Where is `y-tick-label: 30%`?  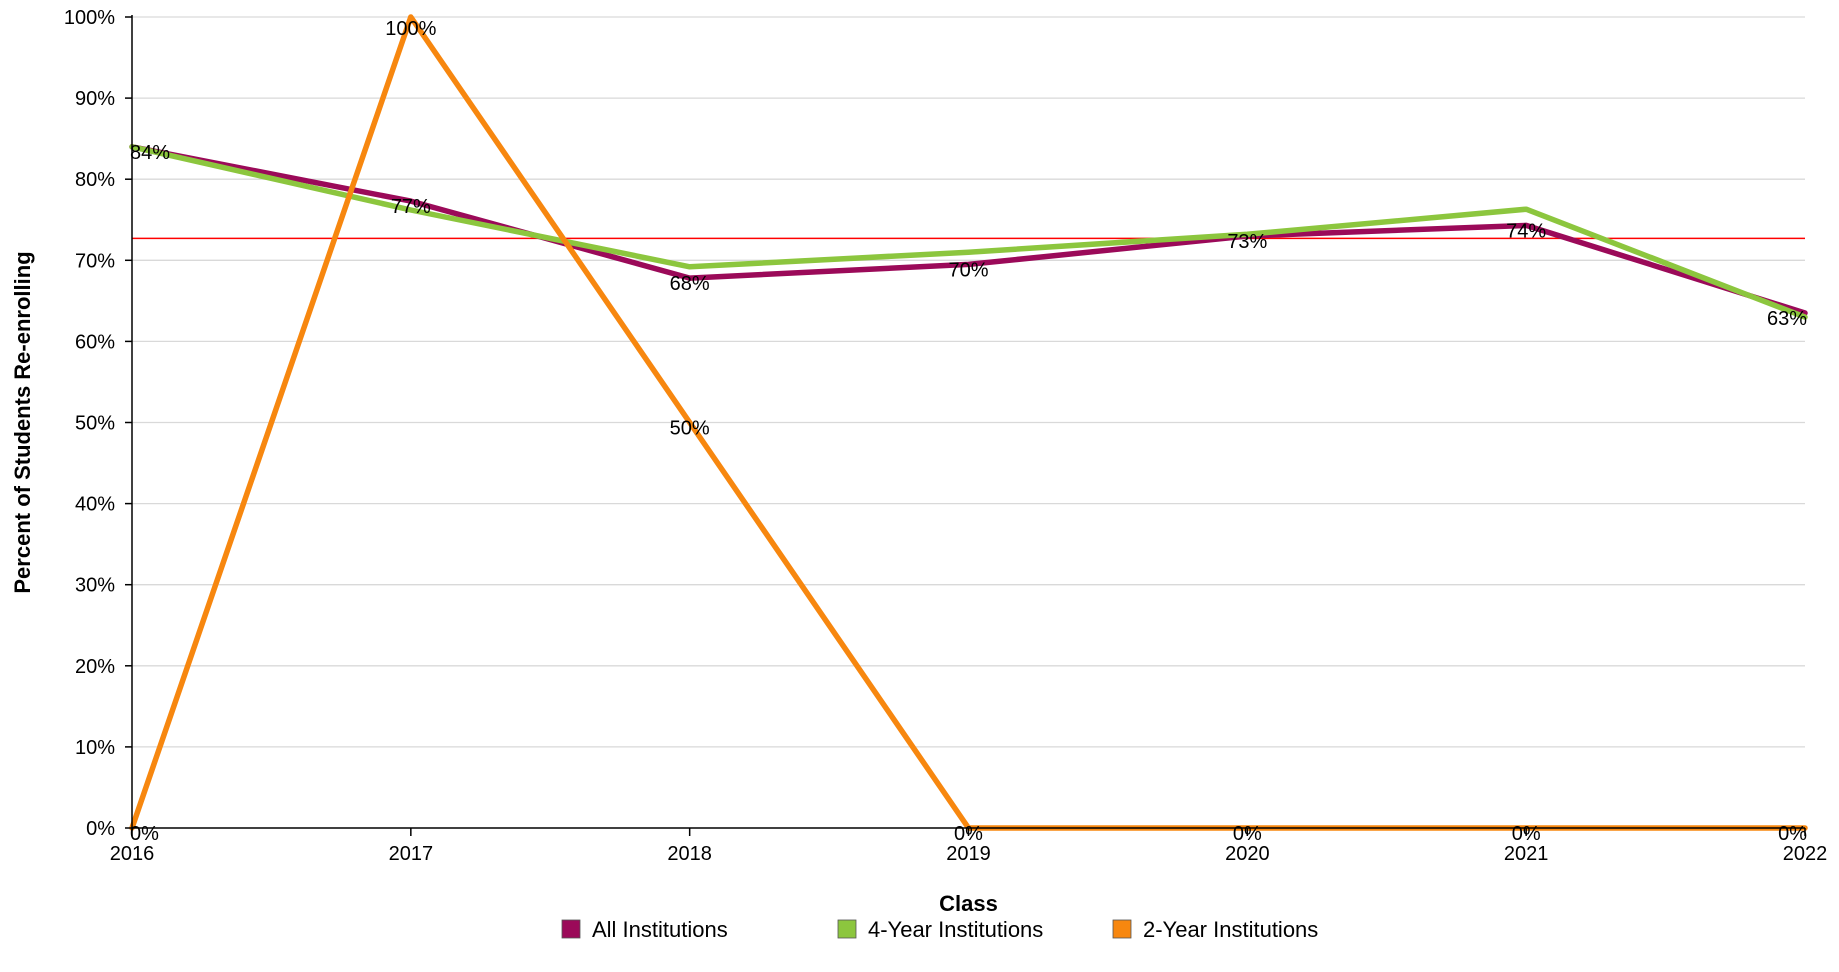
y-tick-label: 30% is located at coordinates (95, 586).